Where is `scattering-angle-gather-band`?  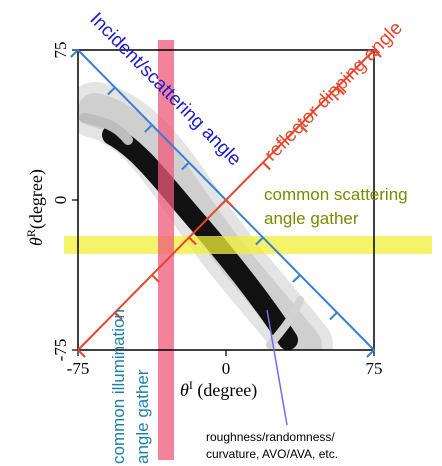 scattering-angle-gather-band is located at coordinates (248, 245).